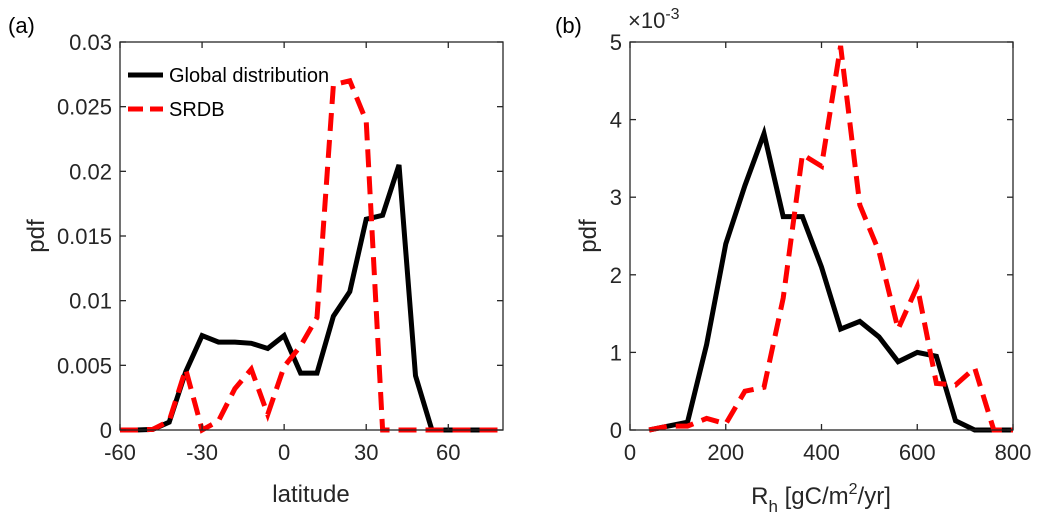 This screenshot has width=1042, height=529. What do you see at coordinates (90, 301) in the screenshot?
I see `panel-a-ytick-label: 0.01` at bounding box center [90, 301].